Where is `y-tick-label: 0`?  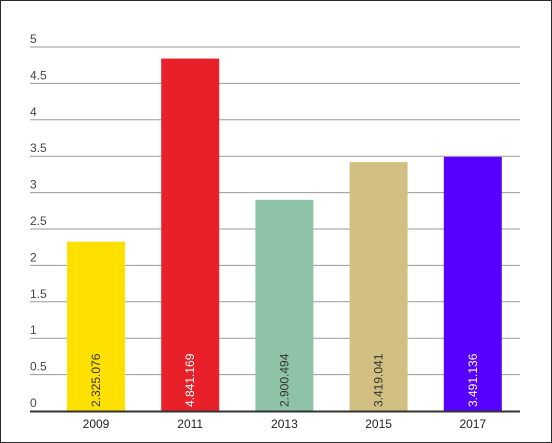
y-tick-label: 0 is located at coordinates (33, 403).